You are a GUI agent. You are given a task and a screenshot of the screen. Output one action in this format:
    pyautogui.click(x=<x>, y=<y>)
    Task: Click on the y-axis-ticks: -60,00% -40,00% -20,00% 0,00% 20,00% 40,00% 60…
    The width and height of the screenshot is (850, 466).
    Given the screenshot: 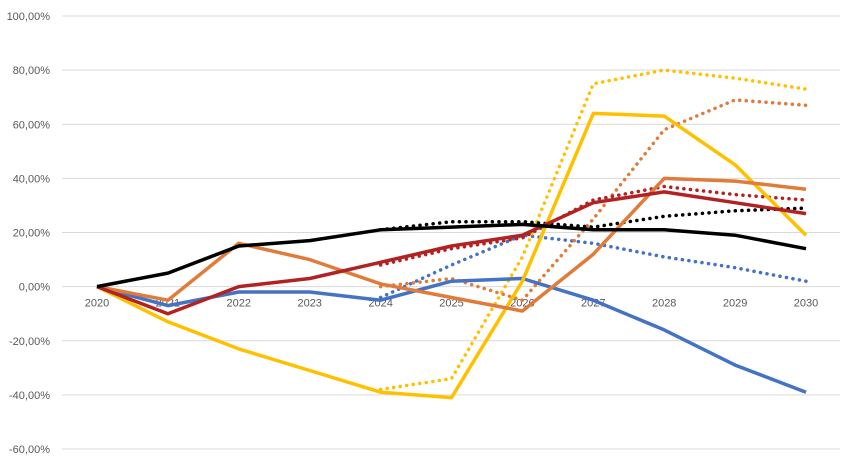 What is the action you would take?
    pyautogui.click(x=29, y=233)
    